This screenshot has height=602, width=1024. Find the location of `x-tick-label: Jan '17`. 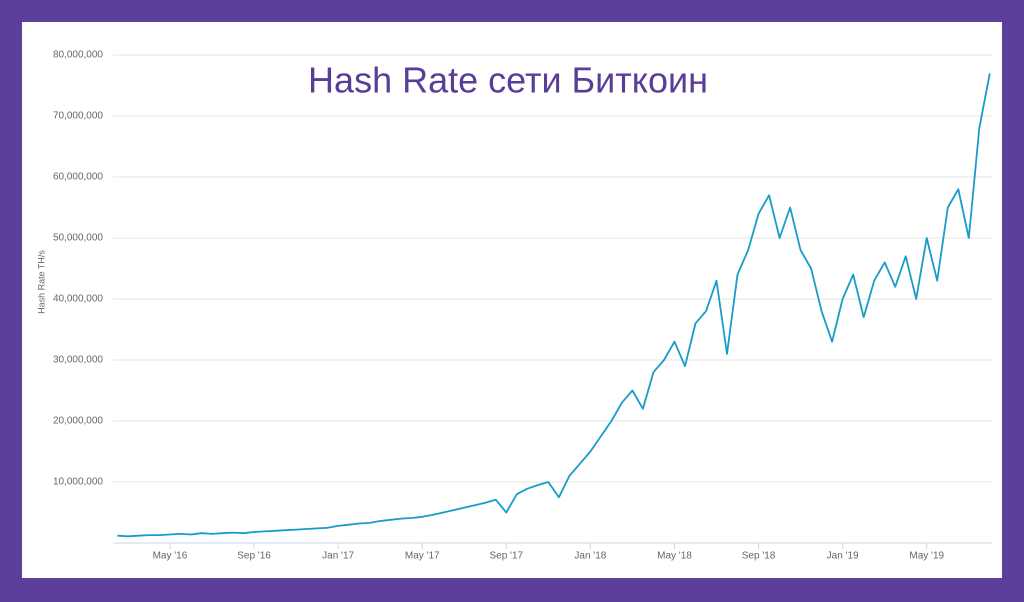

x-tick-label: Jan '17 is located at coordinates (338, 556).